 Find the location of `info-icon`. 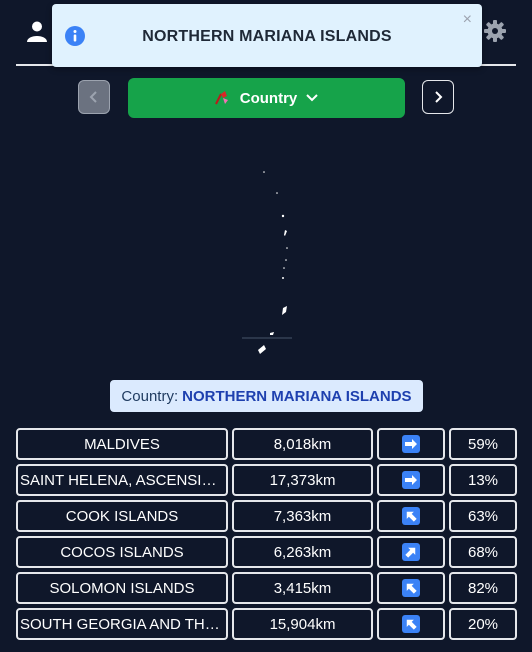

info-icon is located at coordinates (75, 36).